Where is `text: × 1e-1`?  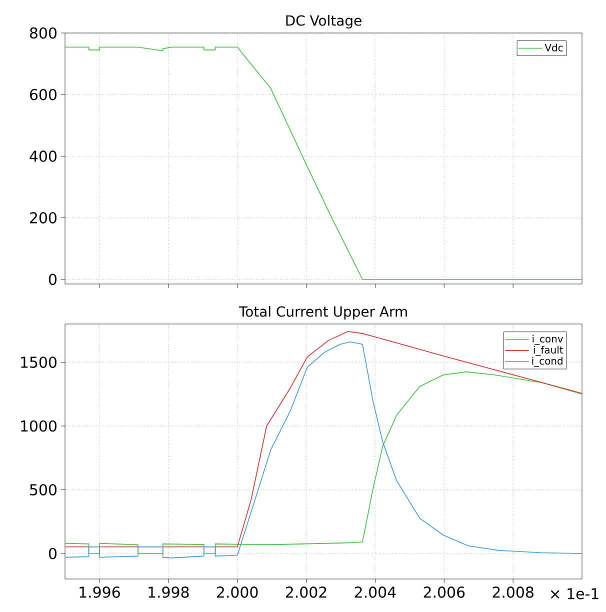 text: × 1e-1 is located at coordinates (574, 594).